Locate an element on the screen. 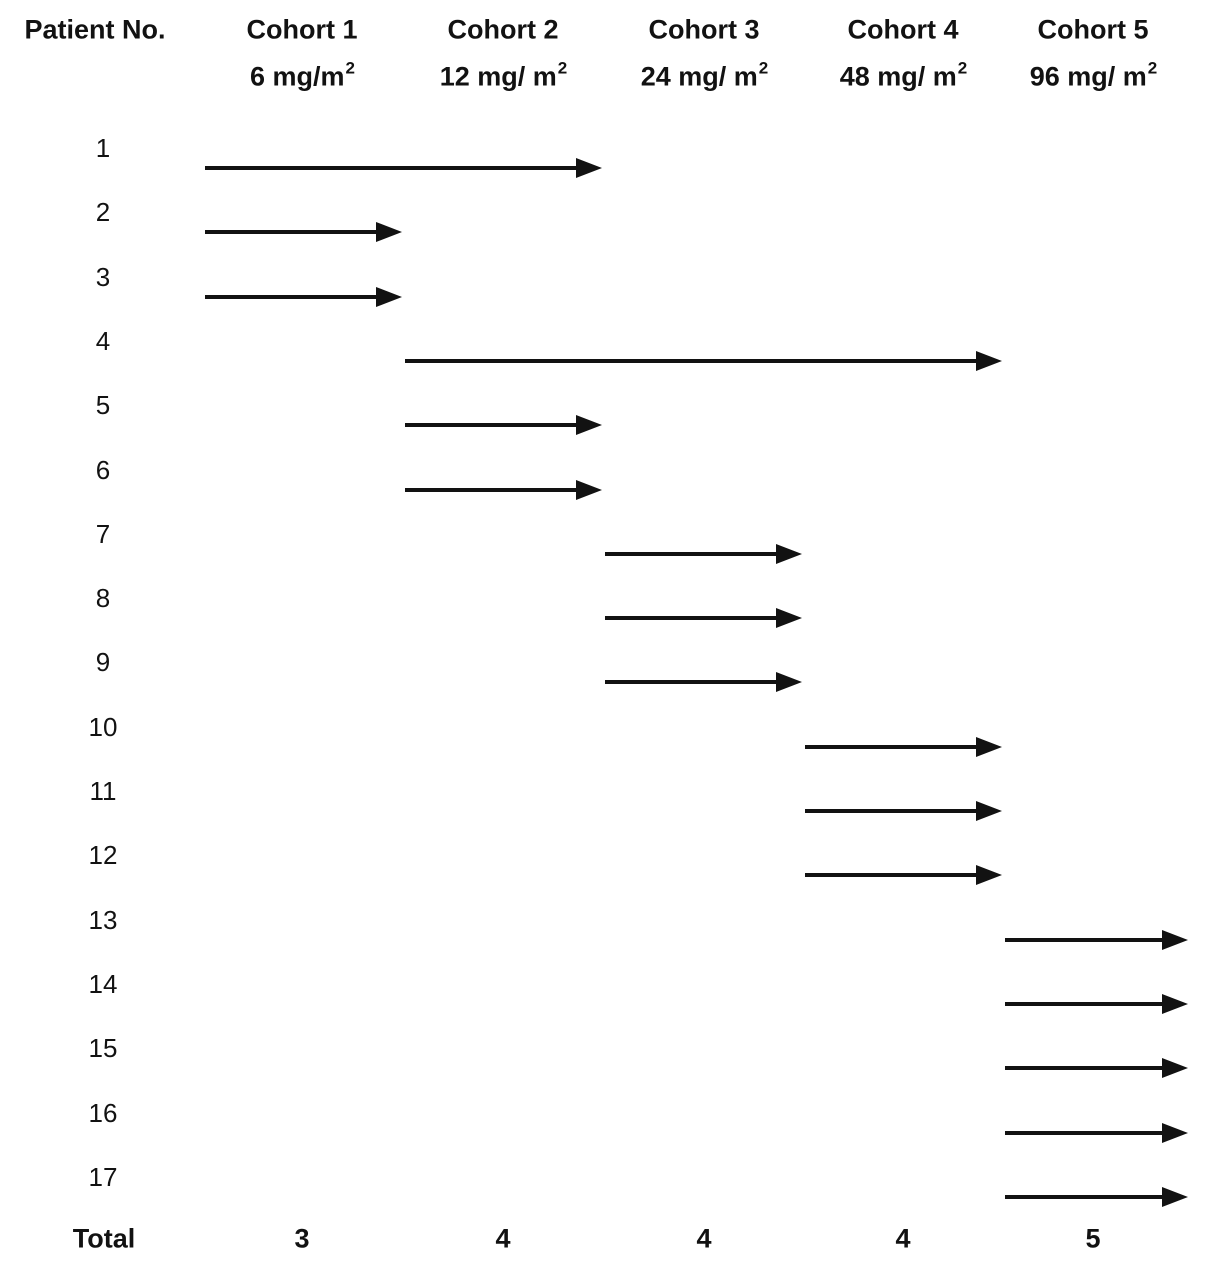  patient-number: 2 is located at coordinates (103, 212).